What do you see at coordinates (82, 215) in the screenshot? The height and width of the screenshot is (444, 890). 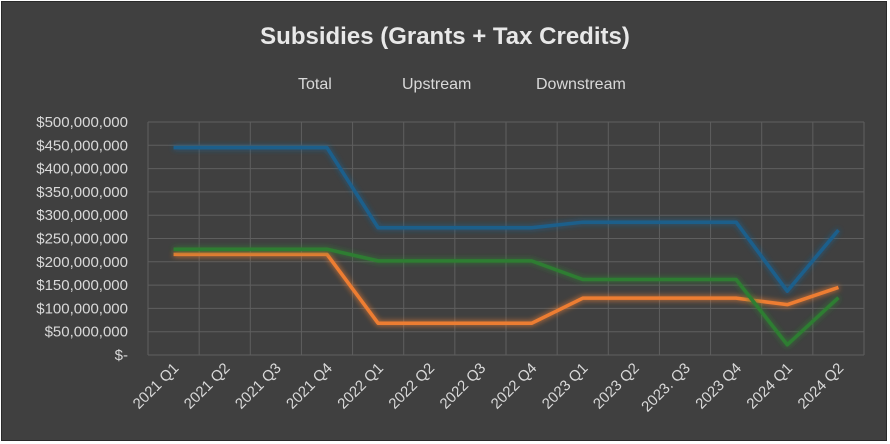 I see `y-tick-label: $300,000,000` at bounding box center [82, 215].